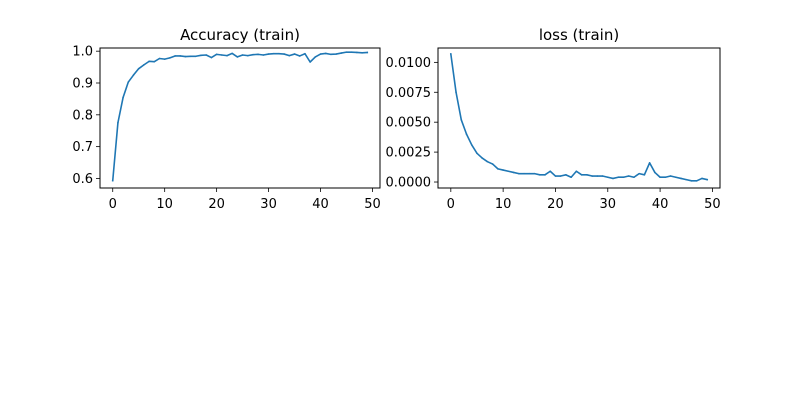 The width and height of the screenshot is (800, 400). Describe the element at coordinates (82, 52) in the screenshot. I see `y-tick-label: 1.0` at that location.